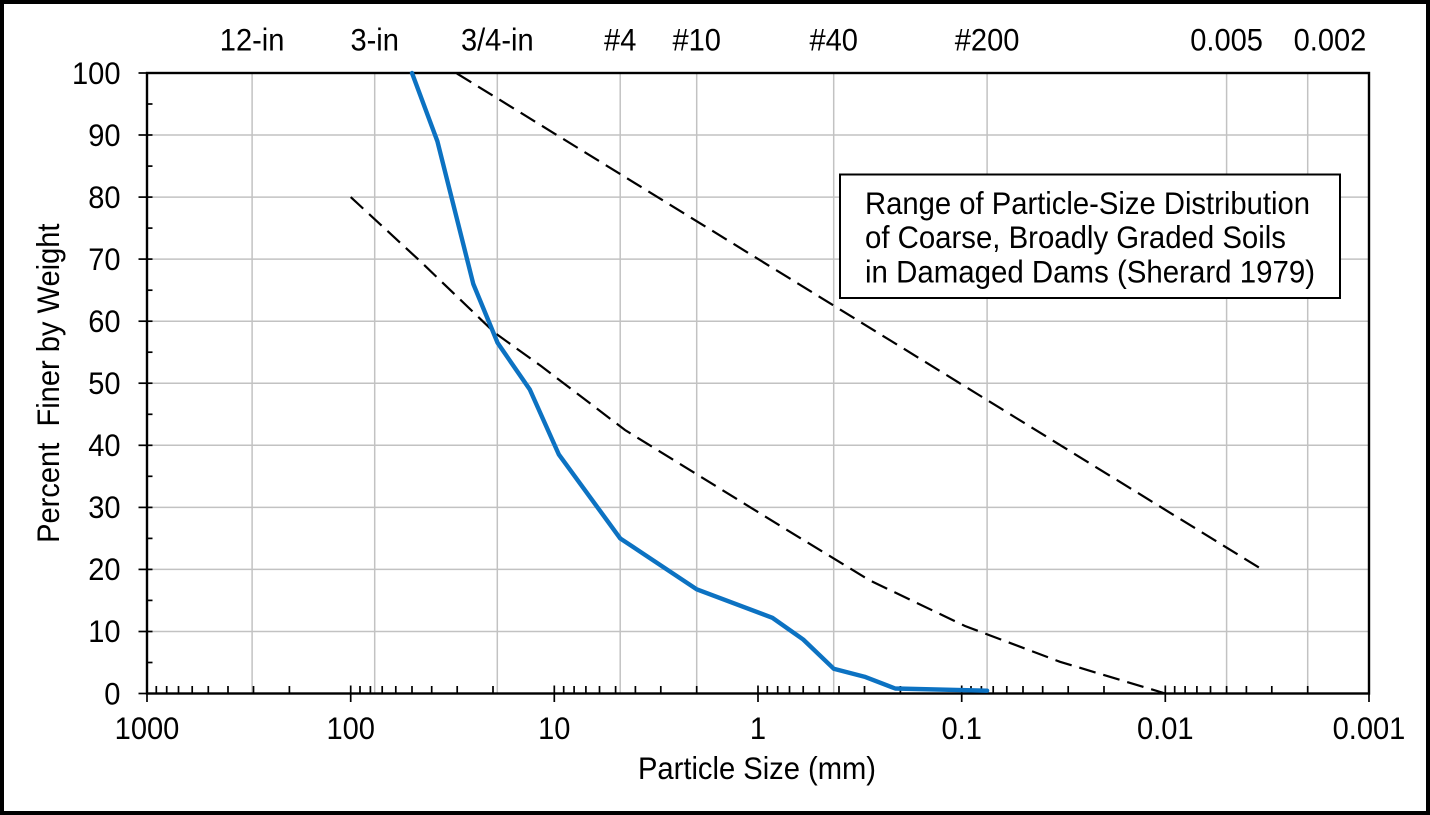 The height and width of the screenshot is (815, 1430). What do you see at coordinates (147, 728) in the screenshot?
I see `svg-text: 1000` at bounding box center [147, 728].